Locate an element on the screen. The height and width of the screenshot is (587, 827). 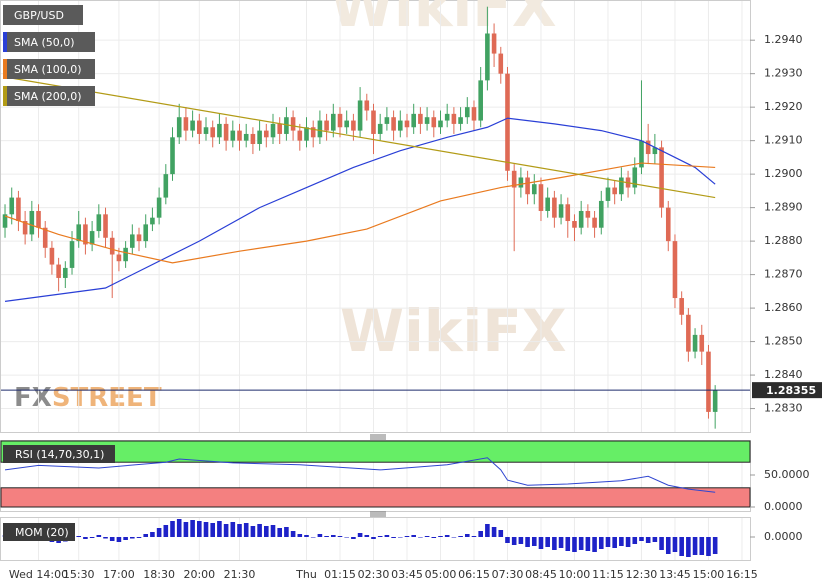
x-tick-label: 17:00 is located at coordinates (119, 574).